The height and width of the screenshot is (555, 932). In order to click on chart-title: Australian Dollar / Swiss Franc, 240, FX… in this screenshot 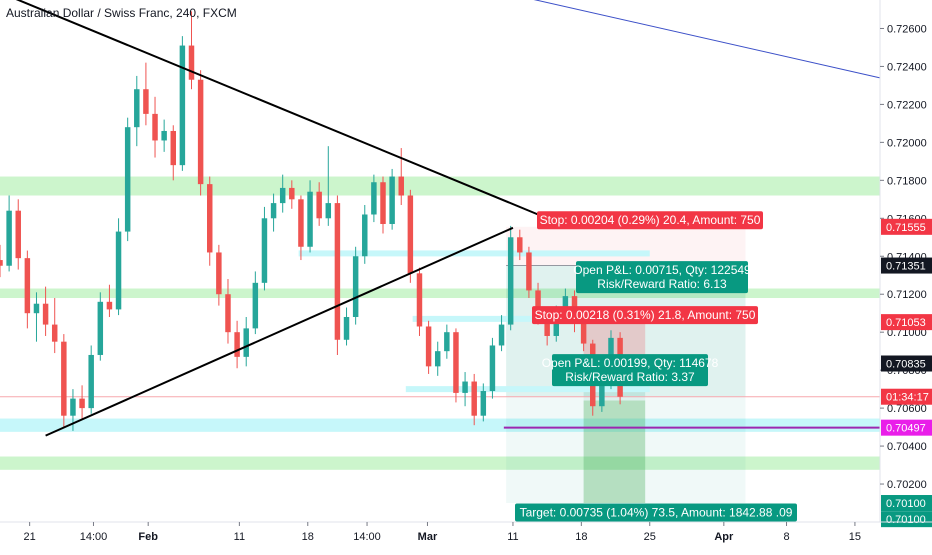, I will do `click(121, 13)`.